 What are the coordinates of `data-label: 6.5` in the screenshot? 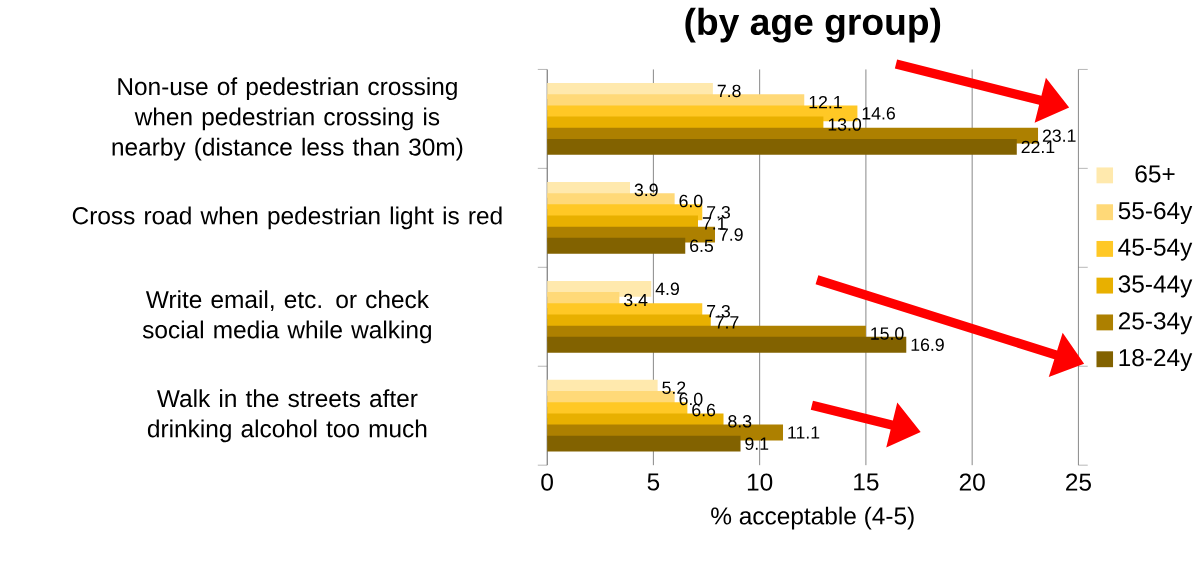 It's located at (702, 245).